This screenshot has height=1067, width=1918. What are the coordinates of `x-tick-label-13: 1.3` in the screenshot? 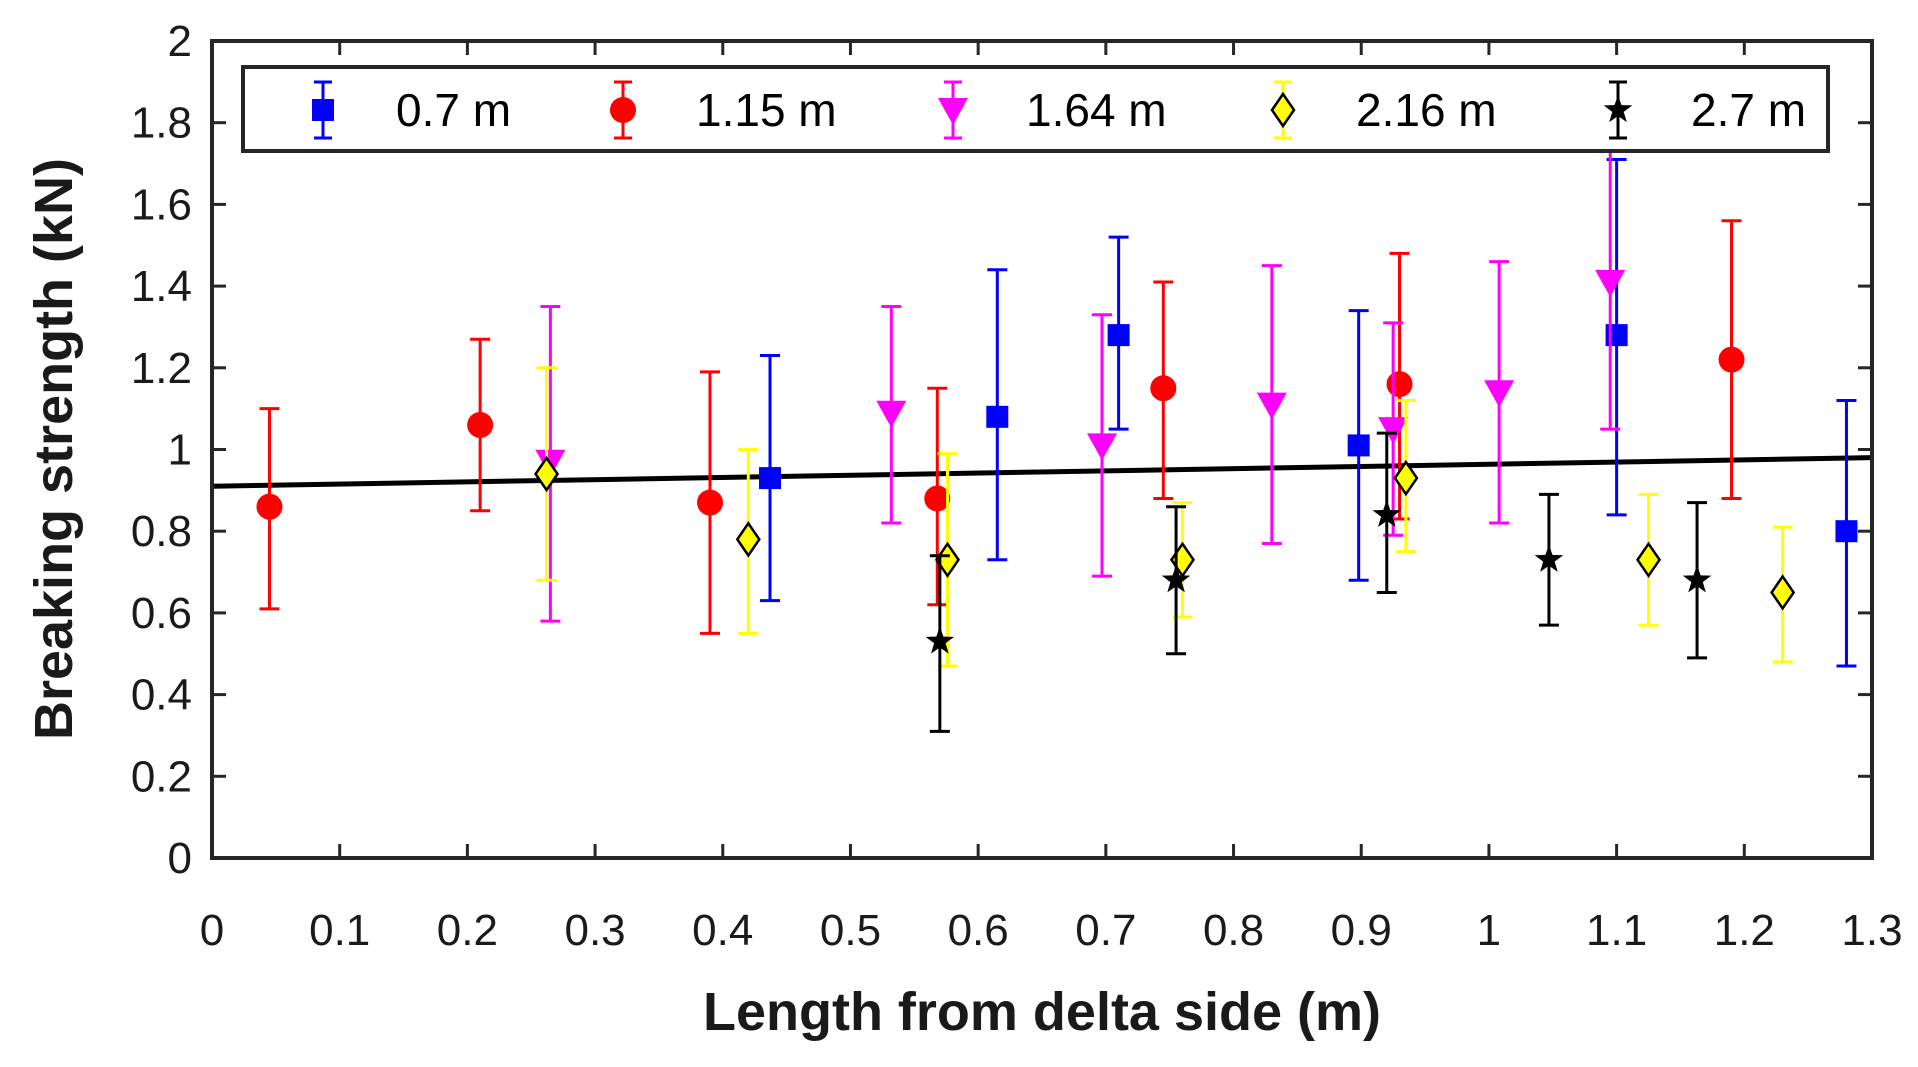 It's located at (1871, 930).